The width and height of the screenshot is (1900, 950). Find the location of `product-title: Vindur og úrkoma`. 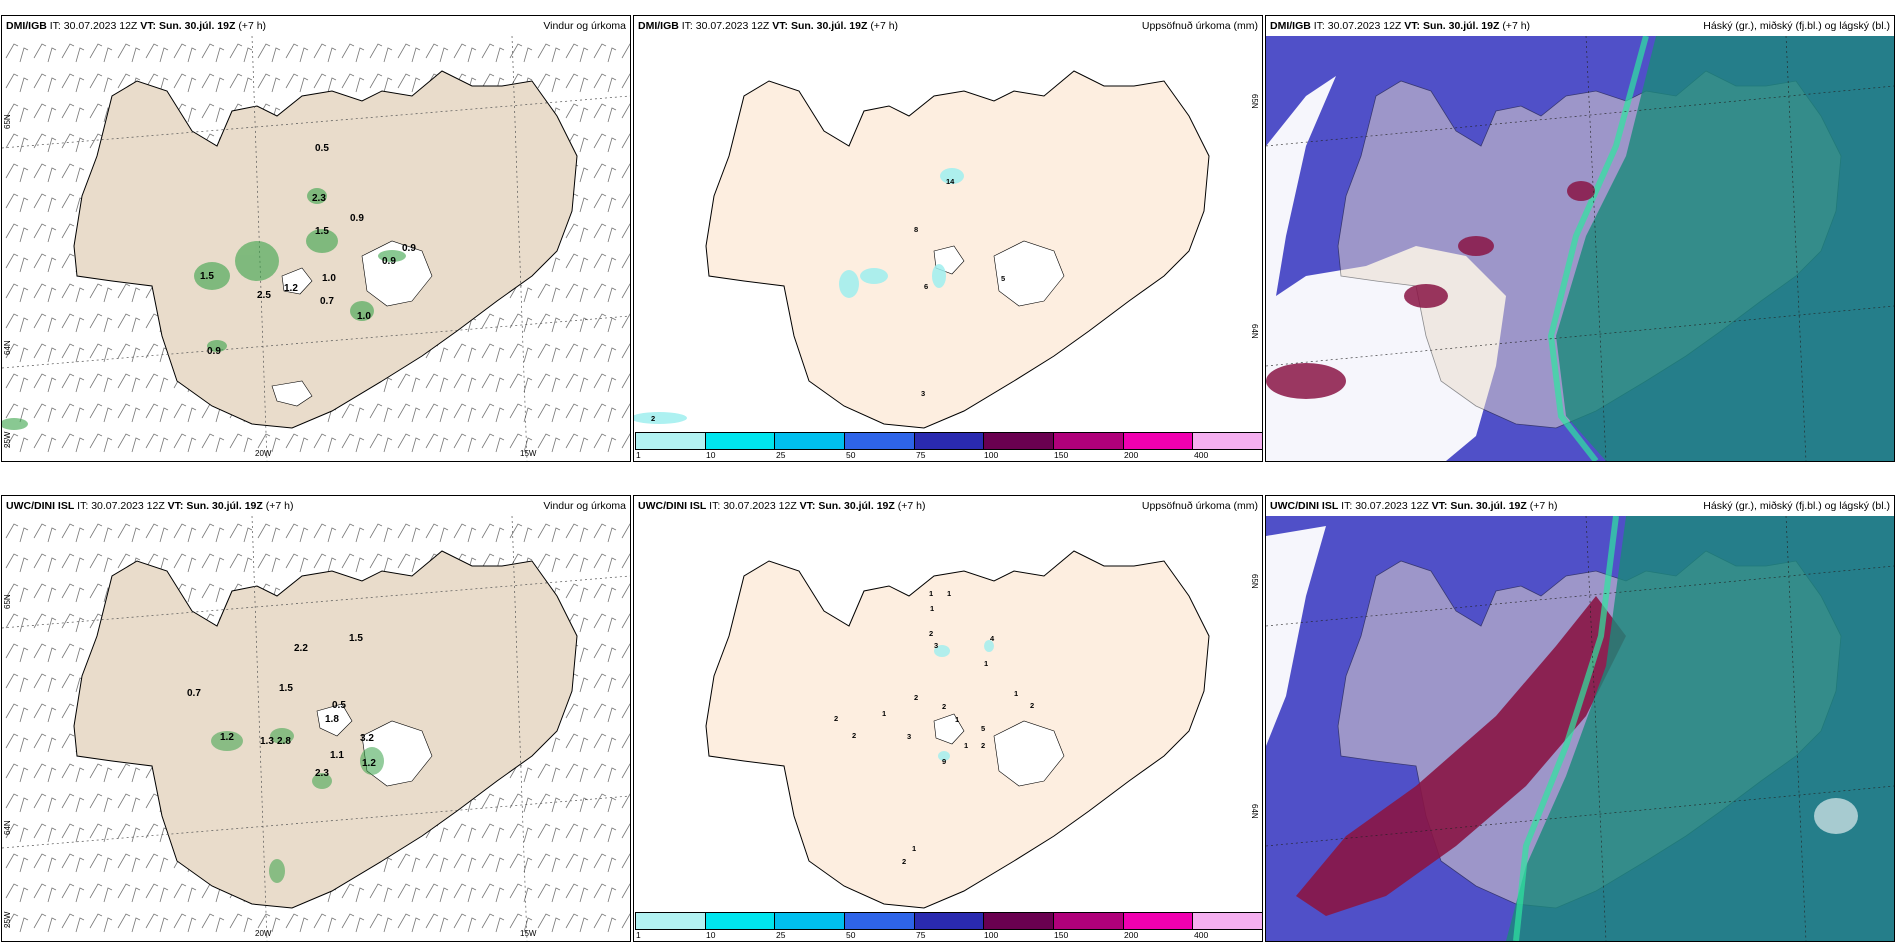

product-title: Vindur og úrkoma is located at coordinates (584, 26).